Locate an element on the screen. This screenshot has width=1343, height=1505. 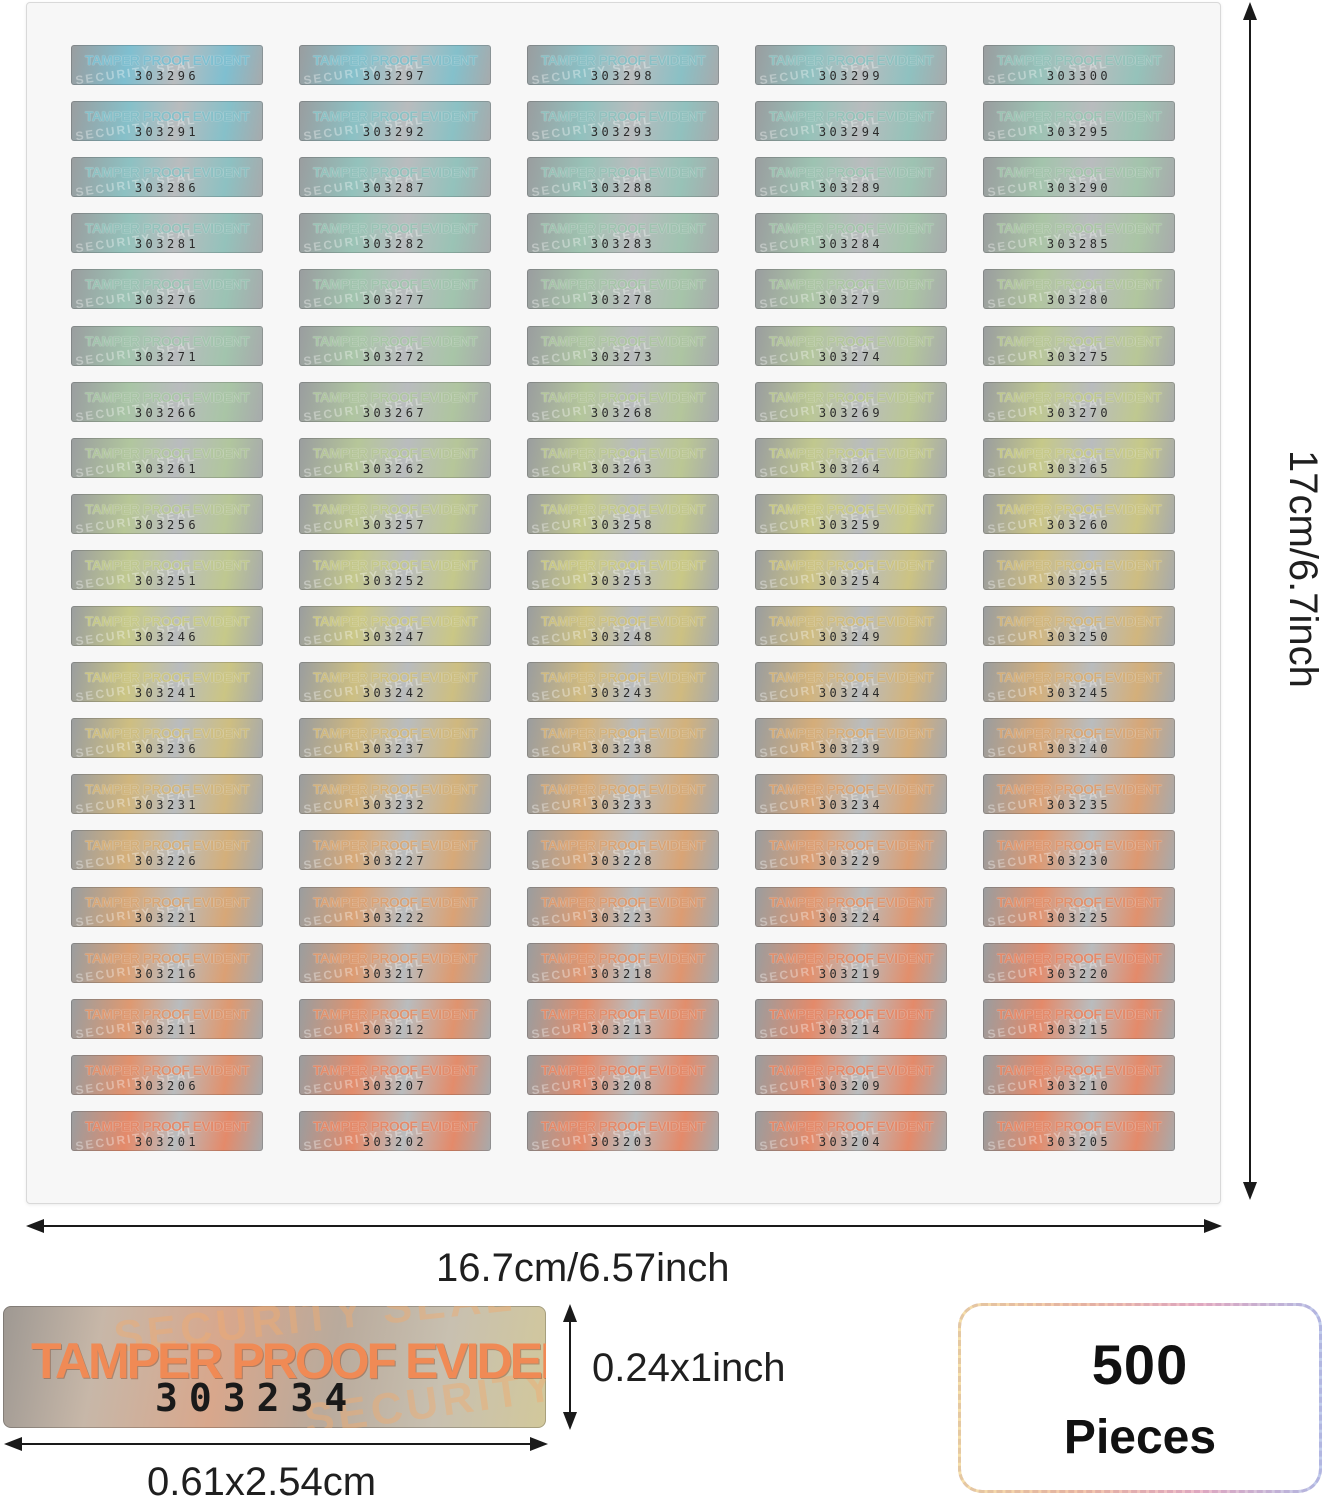
security-label: SECURITY SEAL TAMPER PROOF EVIDENT 303223 is located at coordinates (623, 906).